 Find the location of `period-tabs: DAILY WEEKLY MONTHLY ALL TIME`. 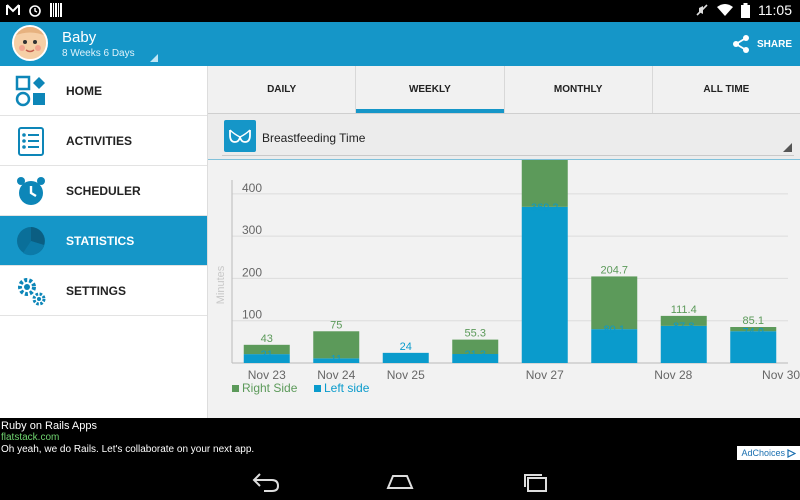

period-tabs: DAILY WEEKLY MONTHLY ALL TIME is located at coordinates (504, 90).